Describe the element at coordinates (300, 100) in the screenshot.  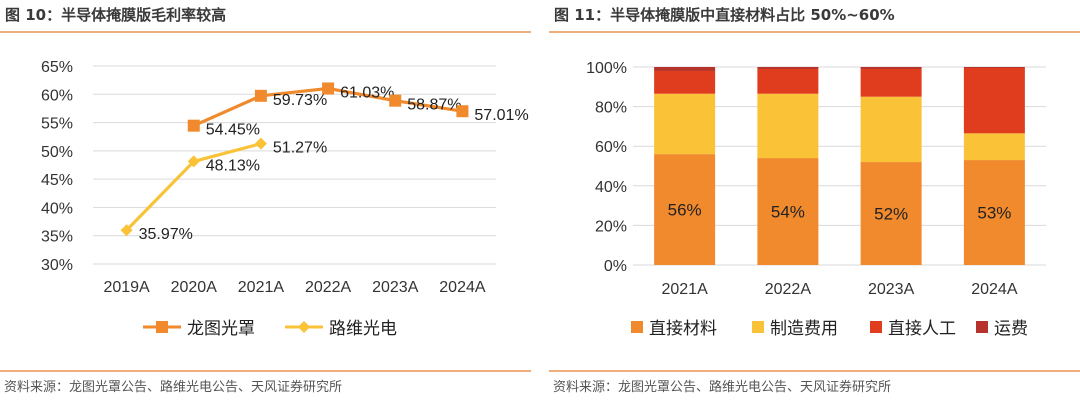
I see `data-label: 59.73%` at that location.